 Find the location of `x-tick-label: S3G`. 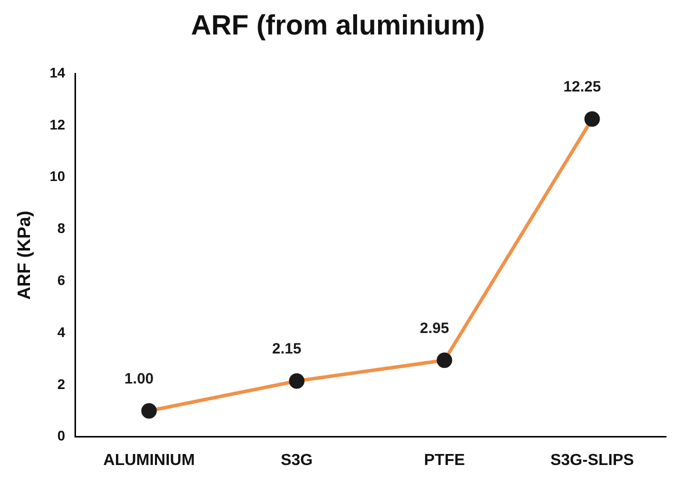

x-tick-label: S3G is located at coordinates (296, 460).